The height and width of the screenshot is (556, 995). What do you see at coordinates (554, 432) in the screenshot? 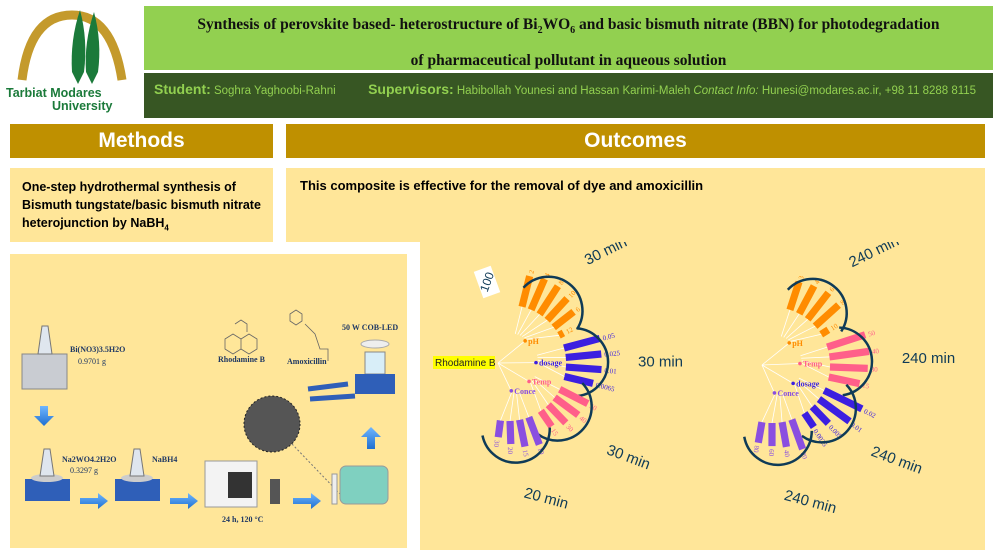
I see `bar-label: 15` at bounding box center [554, 432].